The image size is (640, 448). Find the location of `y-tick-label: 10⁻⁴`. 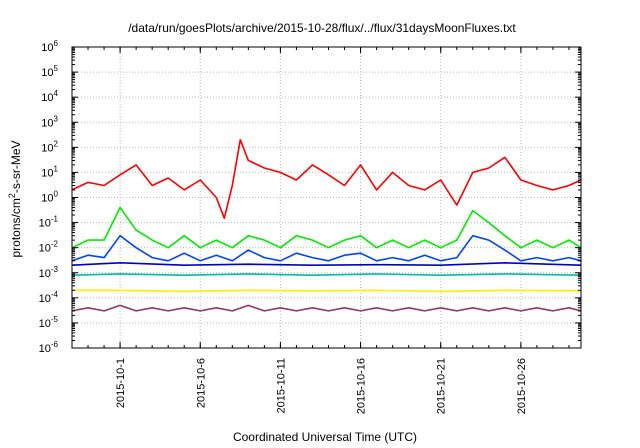

y-tick-label: 10⁻⁴ is located at coordinates (49, 297).